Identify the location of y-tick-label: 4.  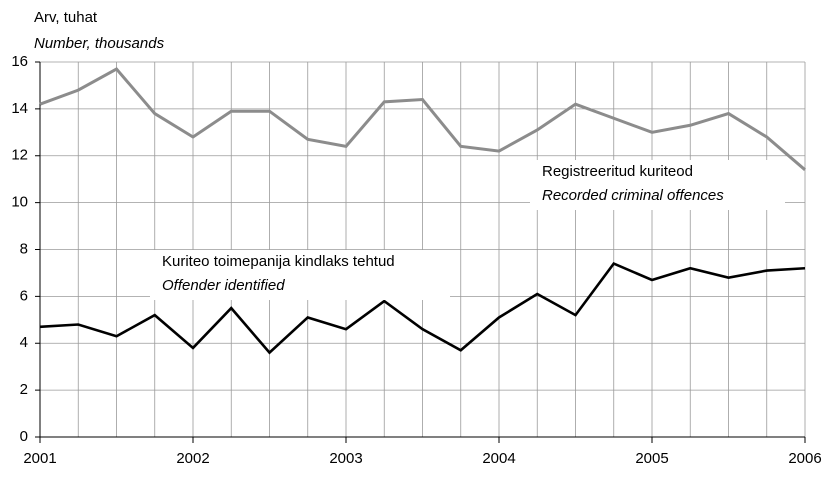
(24, 342).